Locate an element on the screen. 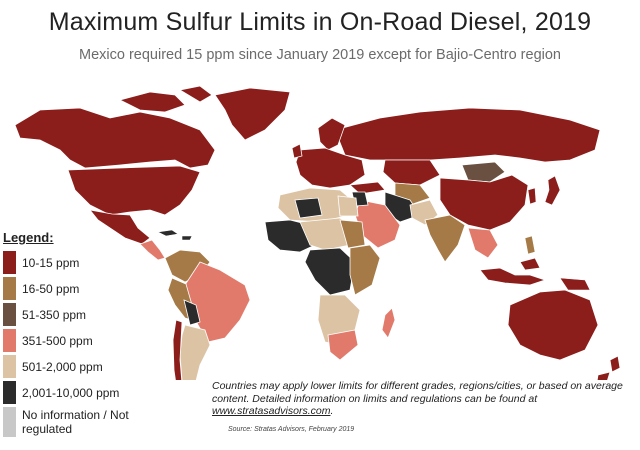  strata-link: www.stratasadvisors.com is located at coordinates (271, 411).